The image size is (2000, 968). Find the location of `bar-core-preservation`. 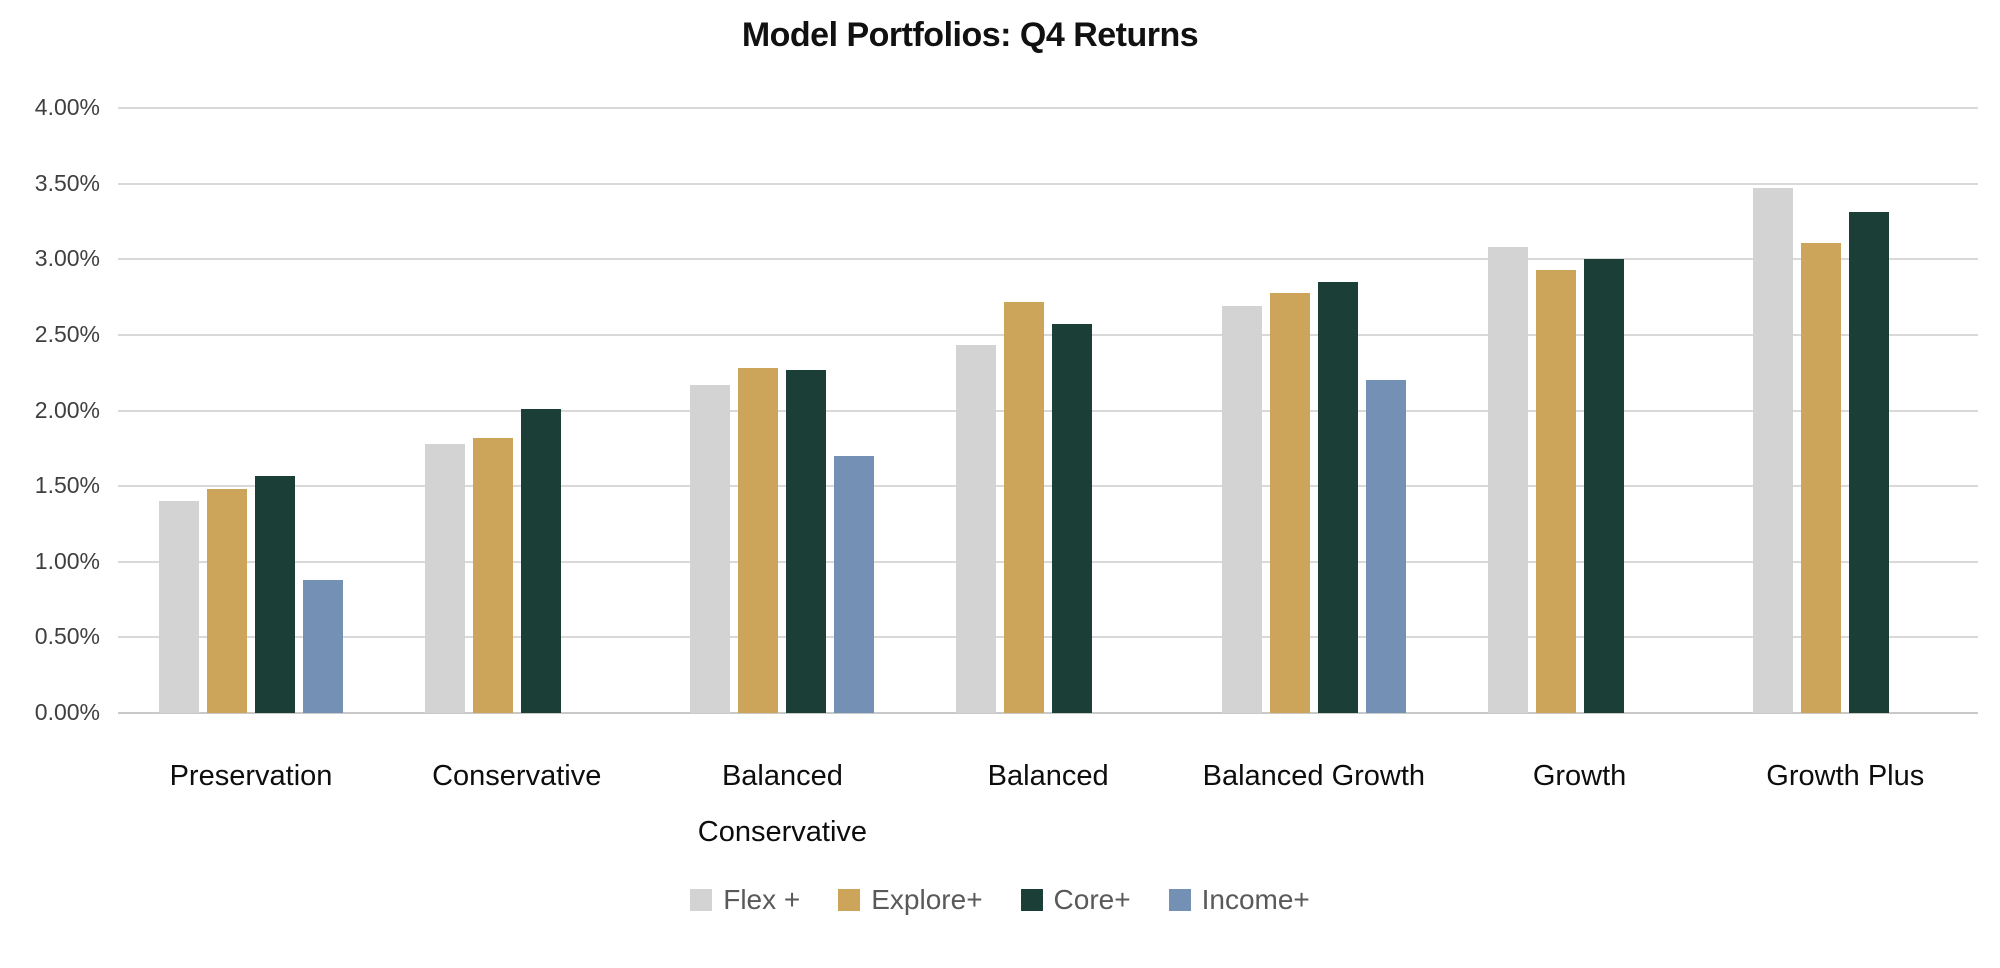

bar-core-preservation is located at coordinates (275, 594).